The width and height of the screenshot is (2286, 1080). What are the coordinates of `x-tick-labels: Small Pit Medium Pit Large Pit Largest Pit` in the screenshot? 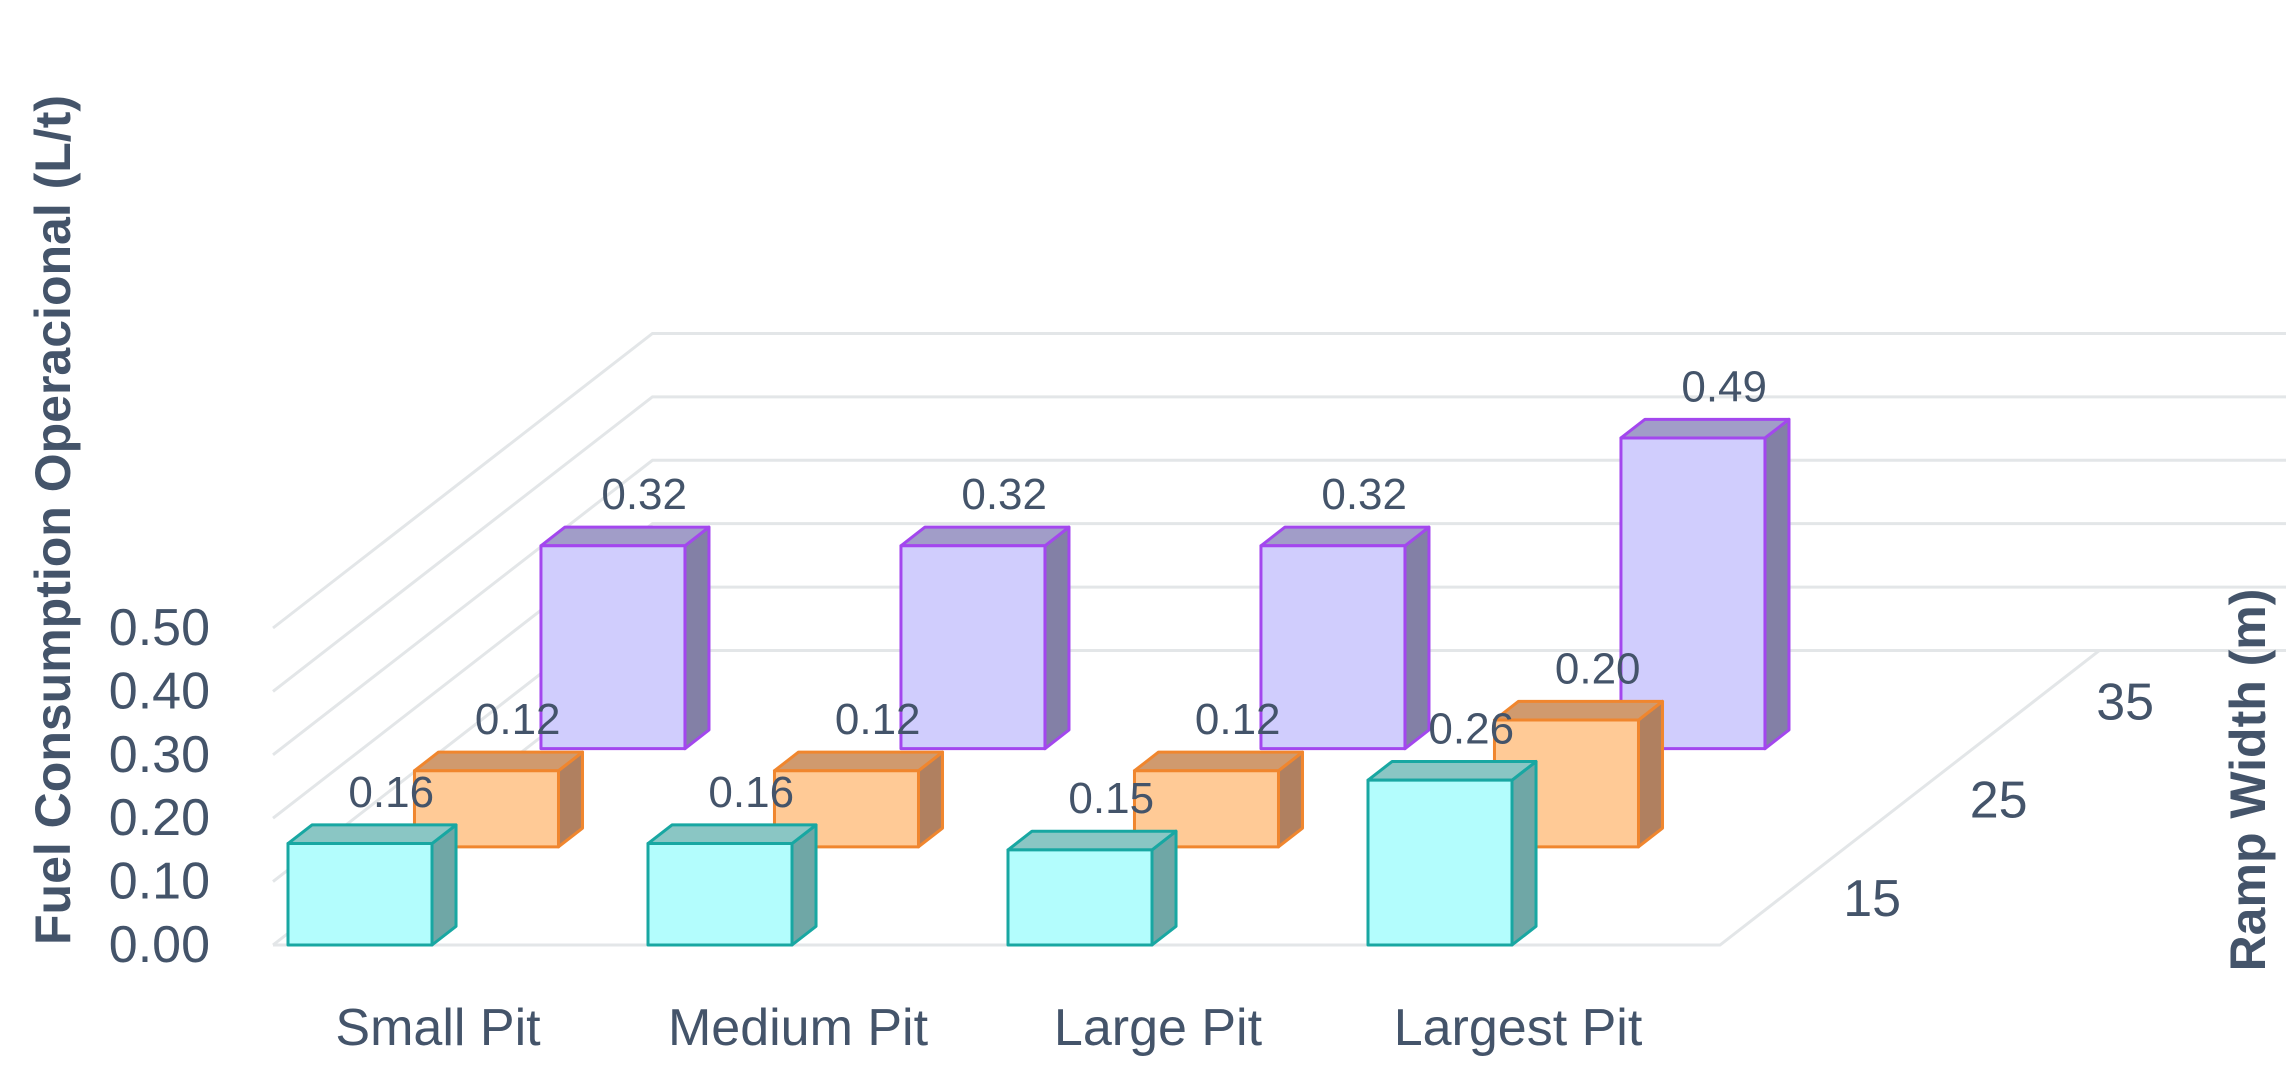 It's located at (988, 1028).